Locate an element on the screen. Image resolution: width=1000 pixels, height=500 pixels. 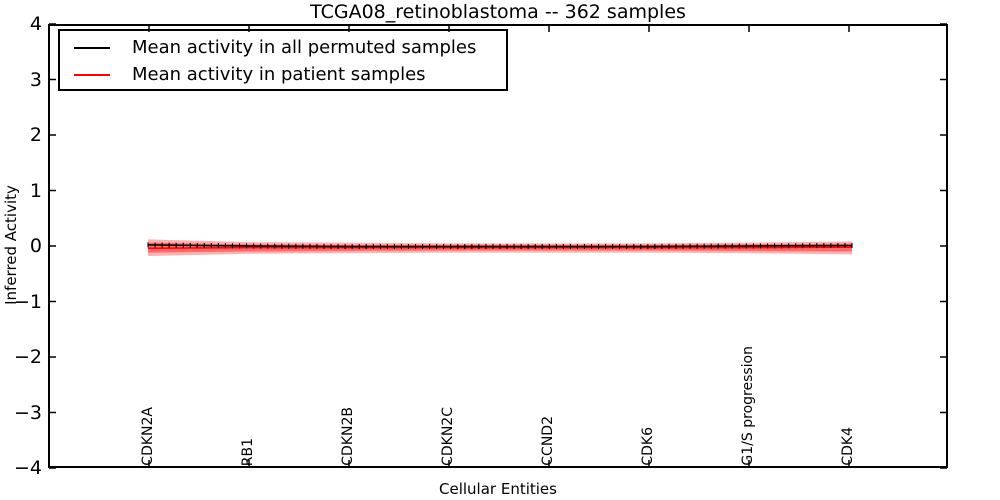
legend-label-permuted: Mean activity in all permuted samples is located at coordinates (304, 47).